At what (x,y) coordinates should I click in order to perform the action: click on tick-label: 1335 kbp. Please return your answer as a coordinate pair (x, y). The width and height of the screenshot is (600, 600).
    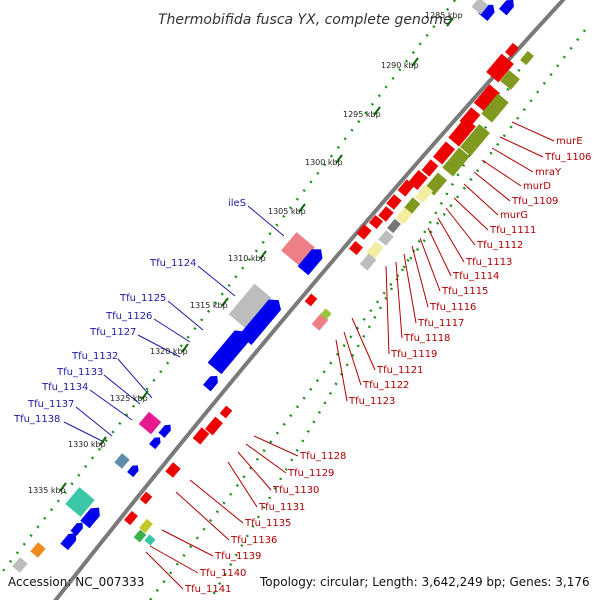
    Looking at the image, I should click on (47, 490).